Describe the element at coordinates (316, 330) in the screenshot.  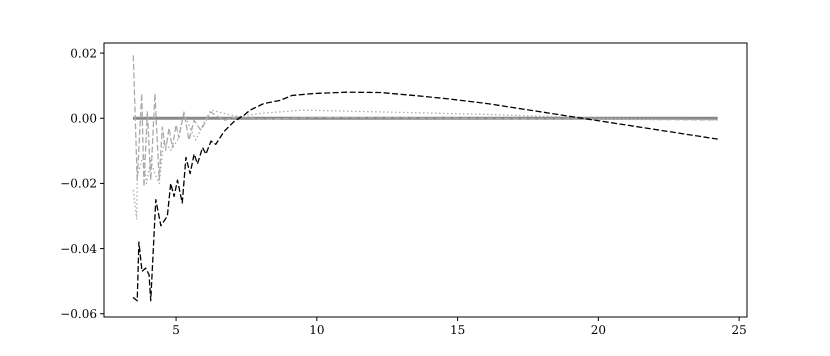
I see `x-tick-label: 10` at that location.